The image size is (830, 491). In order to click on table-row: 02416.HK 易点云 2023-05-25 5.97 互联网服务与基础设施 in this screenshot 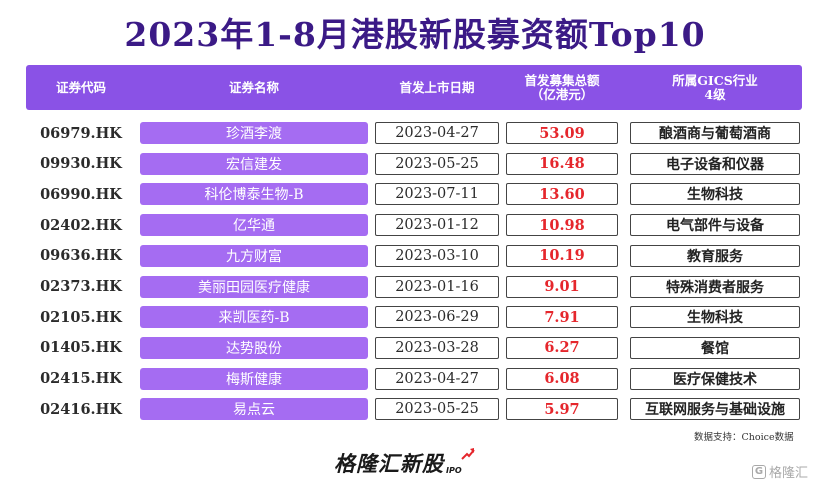, I will do `click(414, 410)`.